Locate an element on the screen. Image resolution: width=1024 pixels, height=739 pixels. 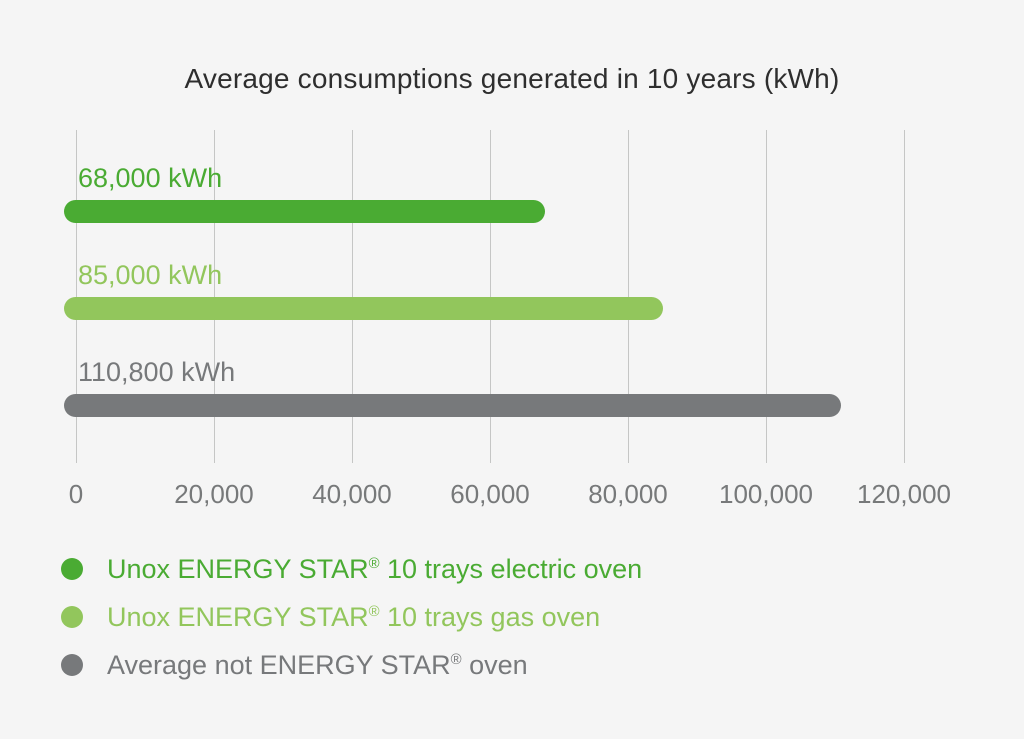
x-tick-label: 120,000 is located at coordinates (904, 494).